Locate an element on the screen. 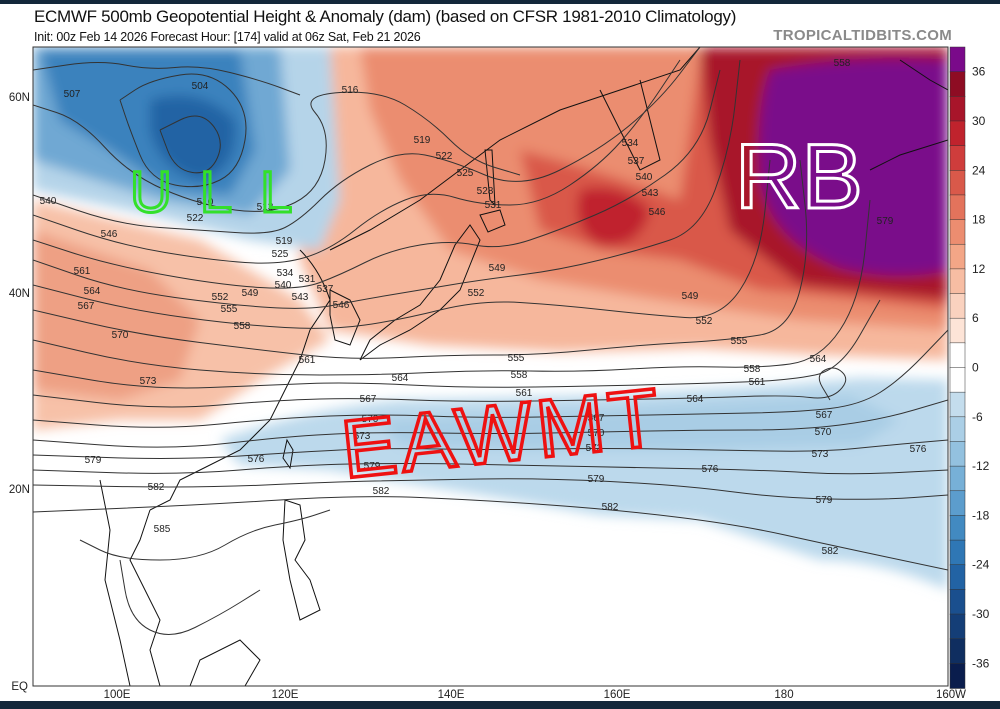  lon-label: 100E is located at coordinates (117, 695).